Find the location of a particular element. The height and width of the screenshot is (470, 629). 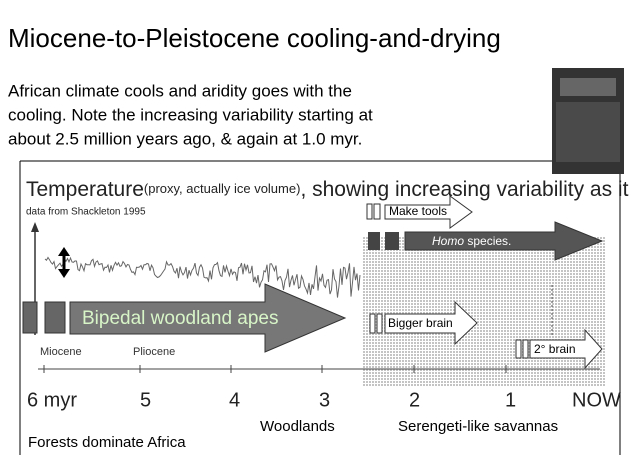

time-label: 2 is located at coordinates (414, 400).